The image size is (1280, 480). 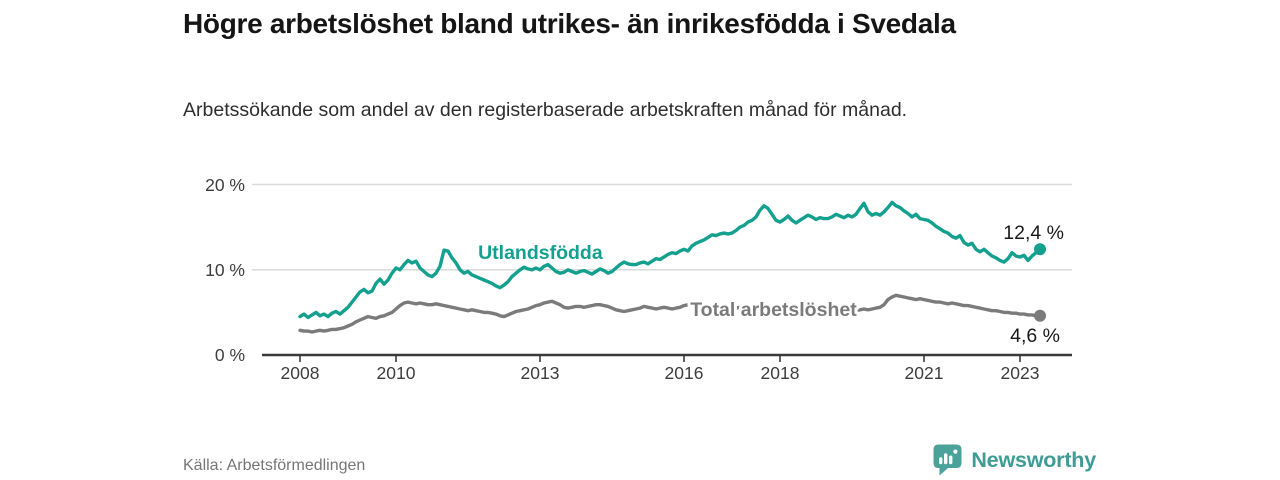 I want to click on x-axis-label: 2010, so click(x=396, y=373).